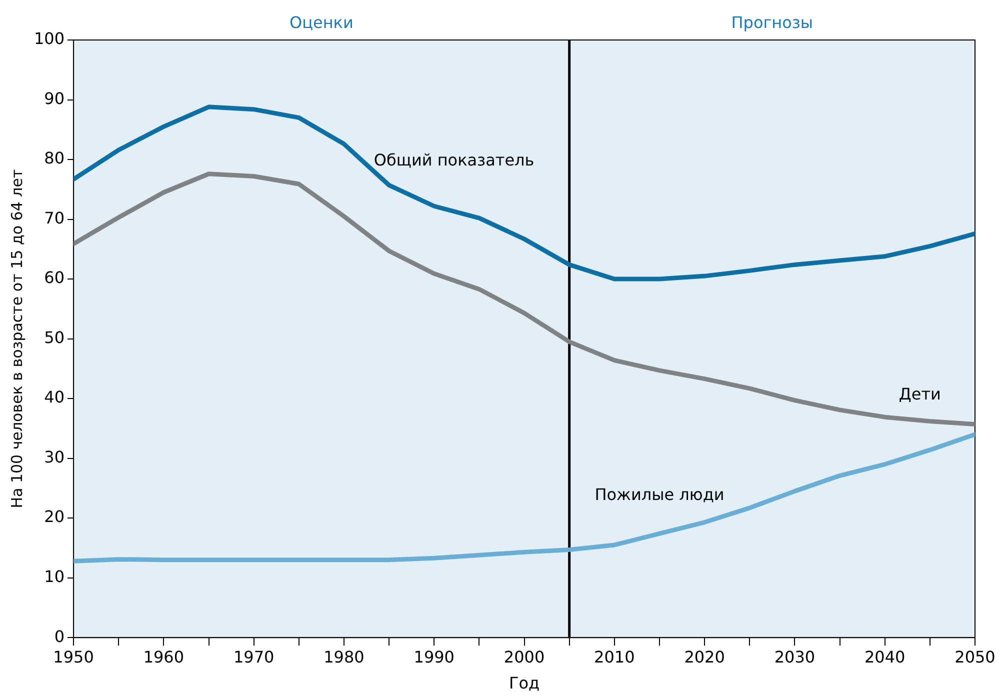 The width and height of the screenshot is (1000, 698). What do you see at coordinates (975, 656) in the screenshot?
I see `x-tick-label: 2050` at bounding box center [975, 656].